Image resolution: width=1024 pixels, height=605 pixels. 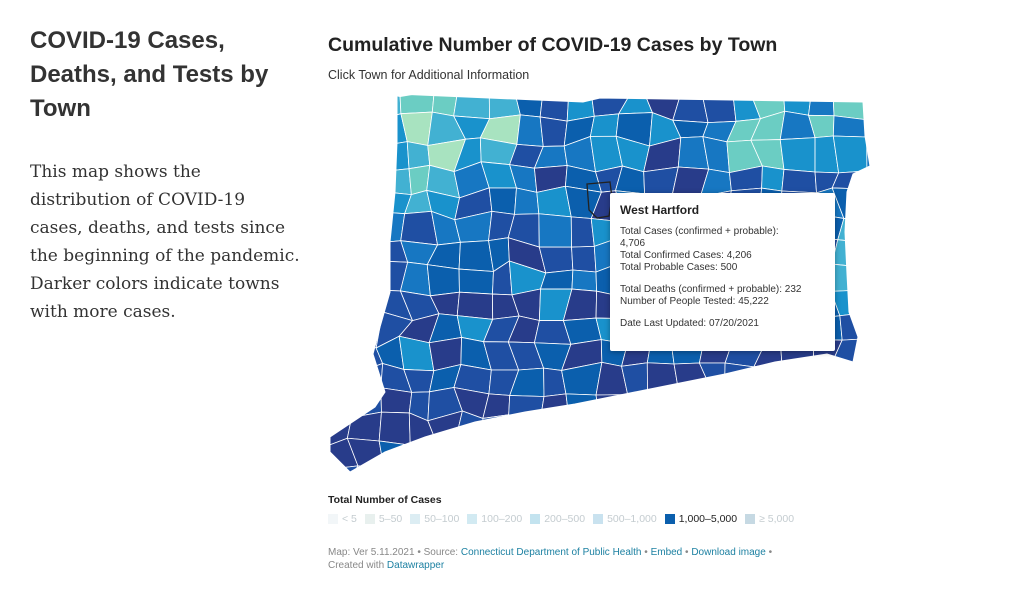 What do you see at coordinates (666, 552) in the screenshot?
I see `embed-link: Embed` at bounding box center [666, 552].